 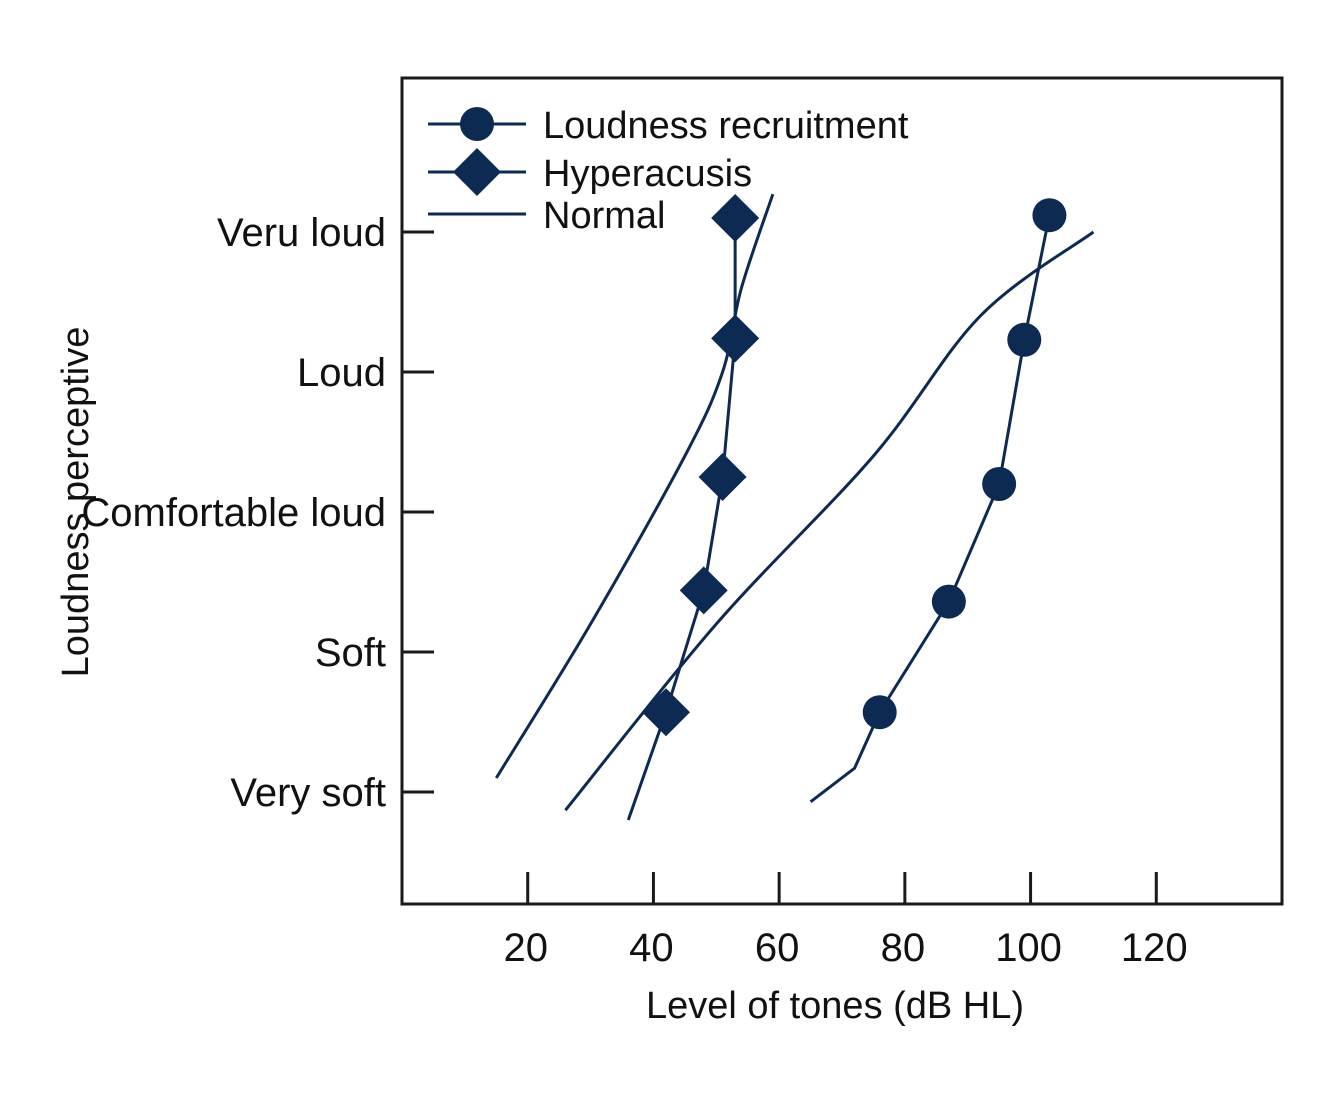 I want to click on x-tick-label: 40, so click(x=651, y=948).